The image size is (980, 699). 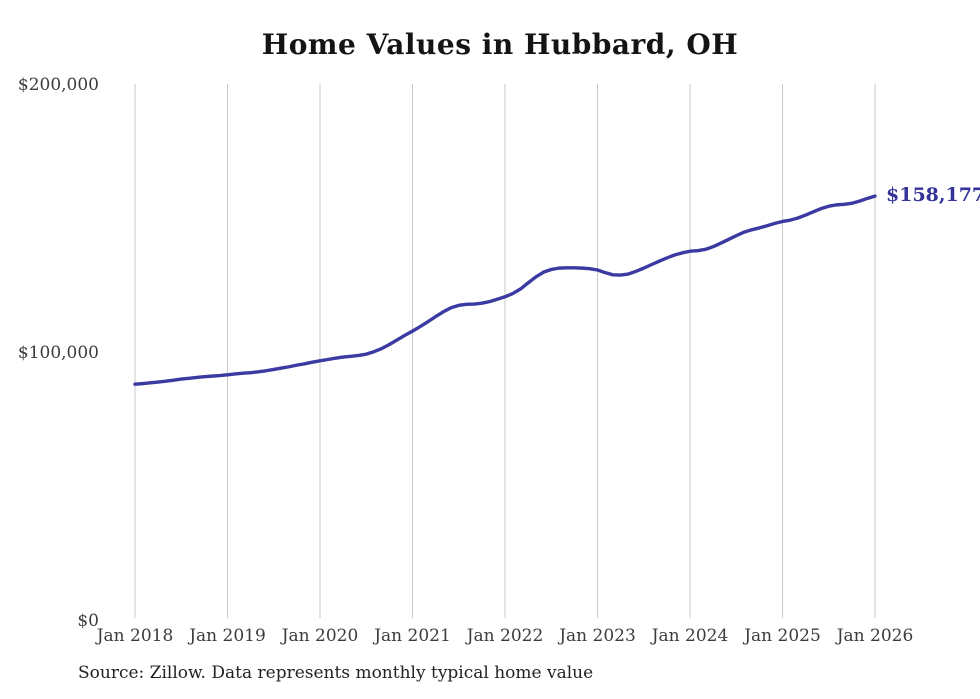 What do you see at coordinates (874, 636) in the screenshot?
I see `x-tick-label: Jan 2026` at bounding box center [874, 636].